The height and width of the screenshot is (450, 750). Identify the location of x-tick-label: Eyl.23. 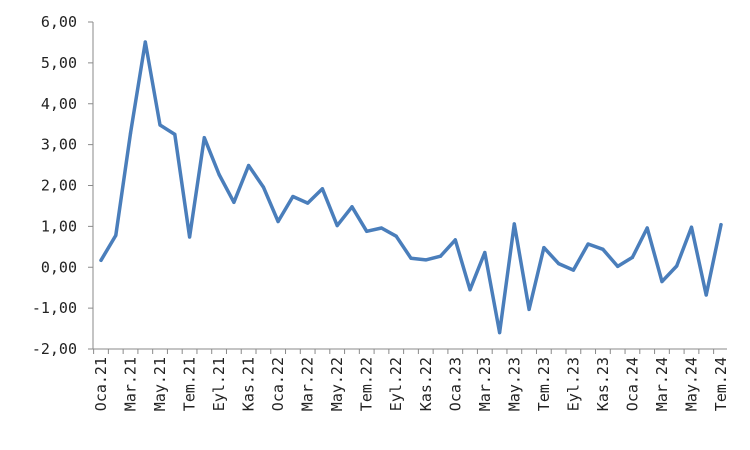
(573, 384).